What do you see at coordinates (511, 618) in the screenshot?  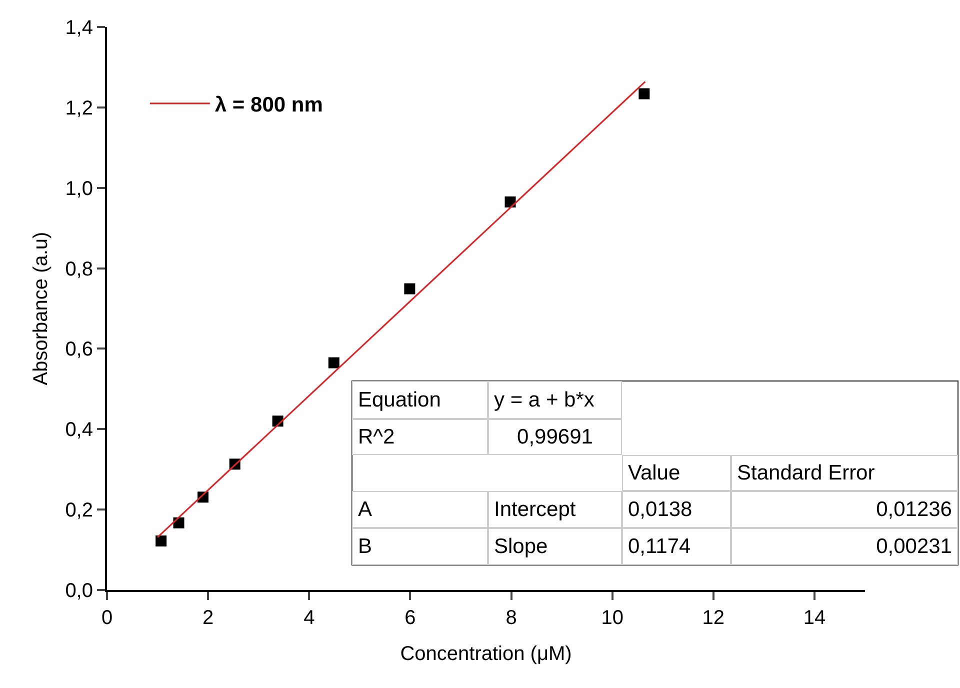 I see `x-tick-label: 8` at bounding box center [511, 618].